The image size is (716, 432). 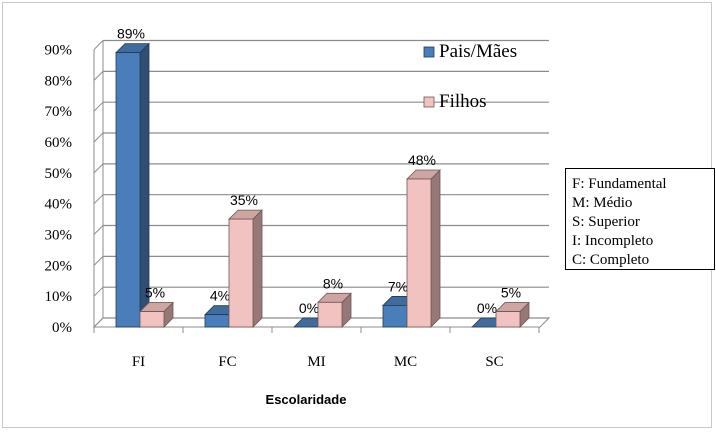 I want to click on data-label: 89%, so click(x=131, y=34).